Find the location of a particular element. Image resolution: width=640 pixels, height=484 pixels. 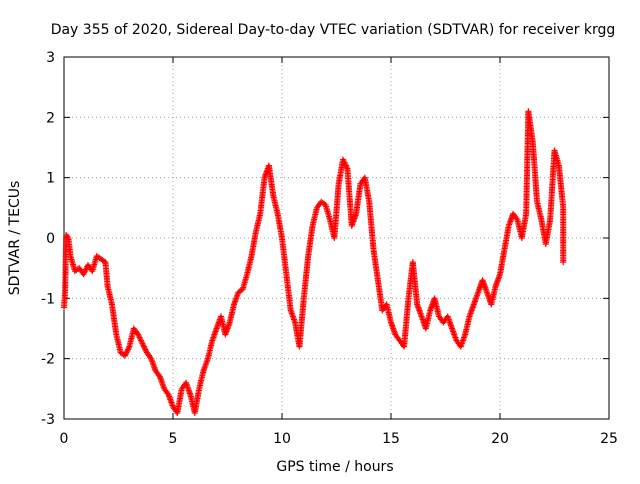

y-tick-label: -2 is located at coordinates (48, 360).